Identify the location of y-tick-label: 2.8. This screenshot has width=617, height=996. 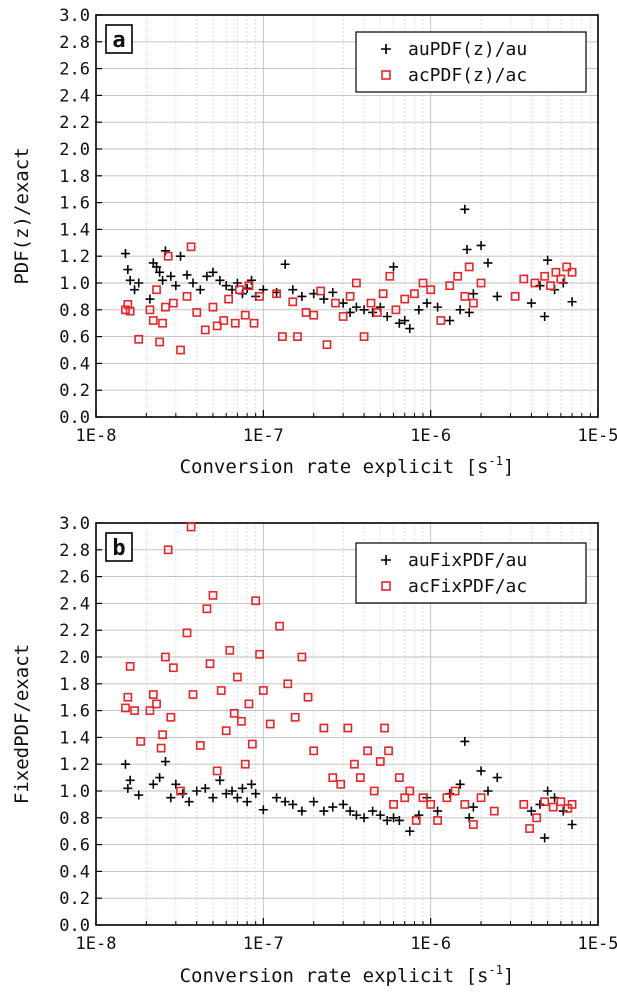
(74, 551).